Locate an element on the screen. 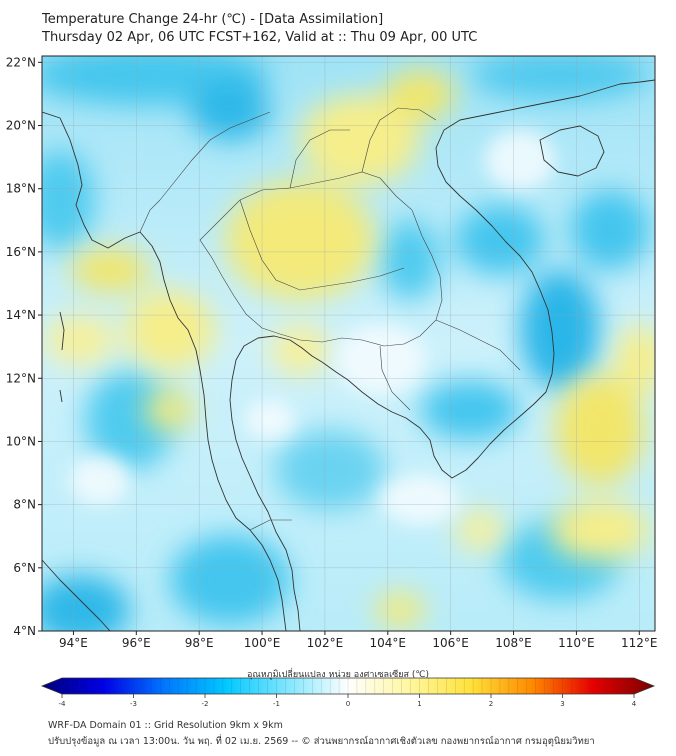 The width and height of the screenshot is (676, 756). lat-tick-label: 18°N is located at coordinates (21, 189).